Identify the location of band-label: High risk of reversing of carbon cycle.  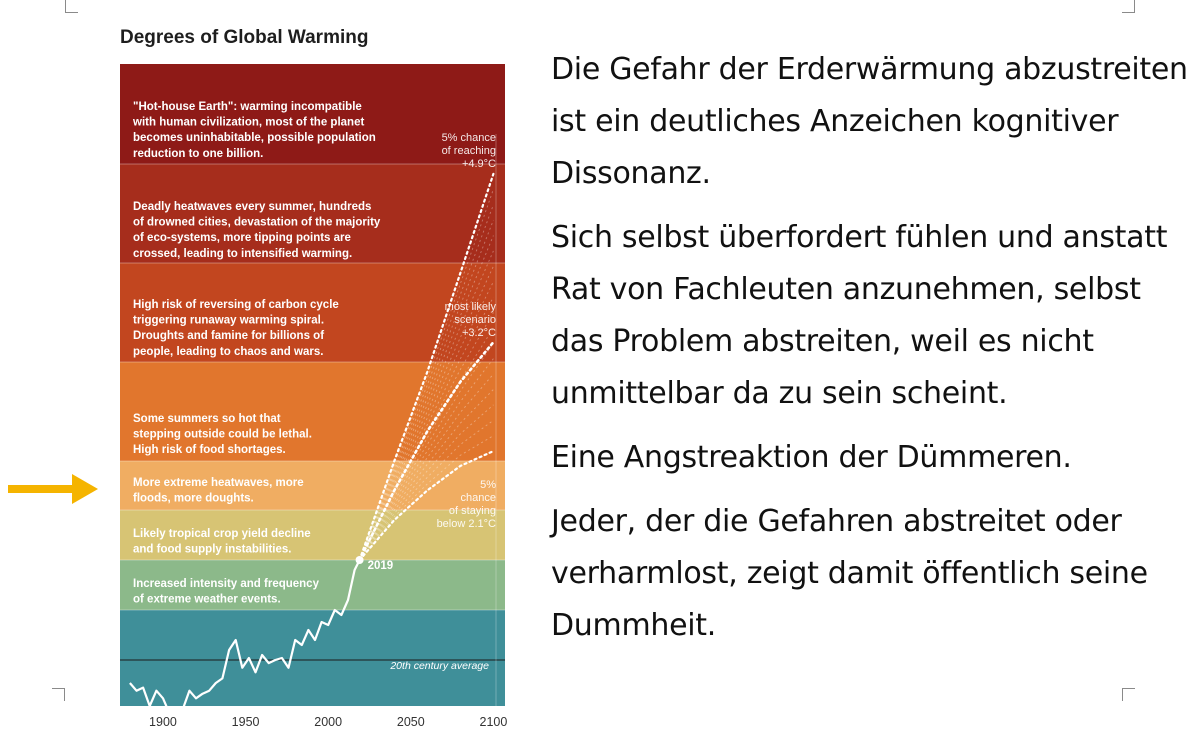
(236, 305).